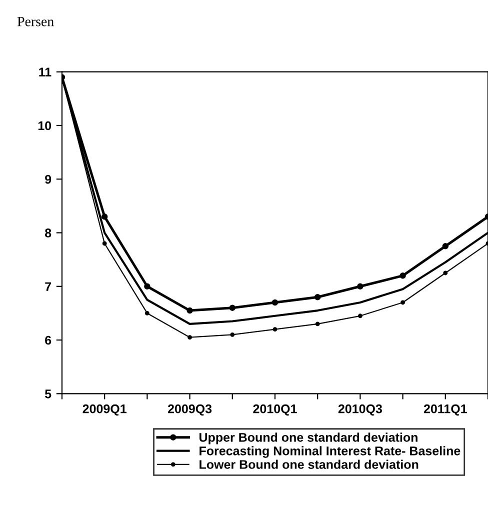  What do you see at coordinates (309, 438) in the screenshot?
I see `legend-label: Upper Bound one standard deviation` at bounding box center [309, 438].